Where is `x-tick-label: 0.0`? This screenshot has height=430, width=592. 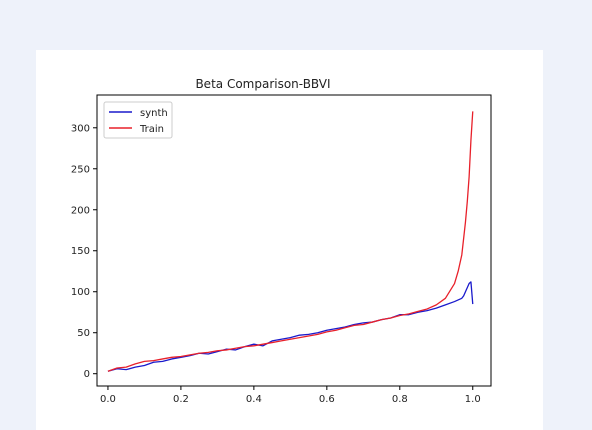
x-tick-label: 0.0 is located at coordinates (108, 399).